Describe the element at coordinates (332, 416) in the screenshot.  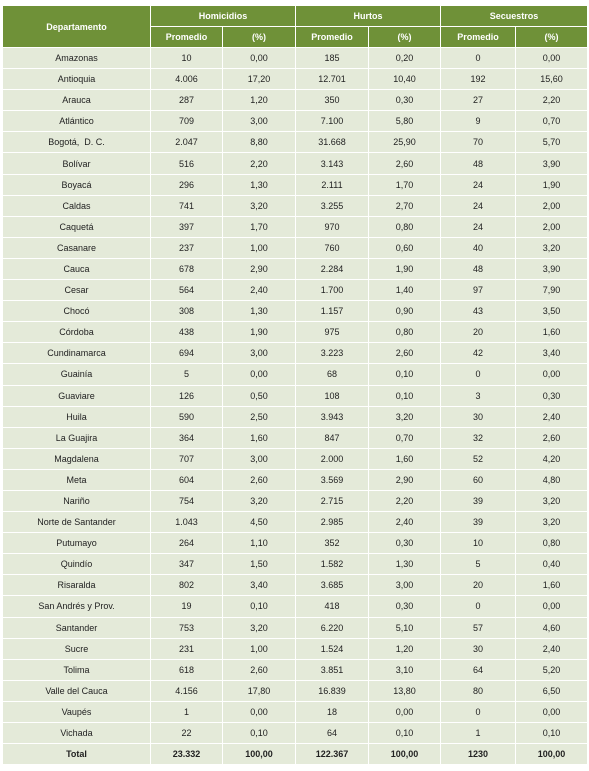
I see `table-cell: 3.943` at that location.